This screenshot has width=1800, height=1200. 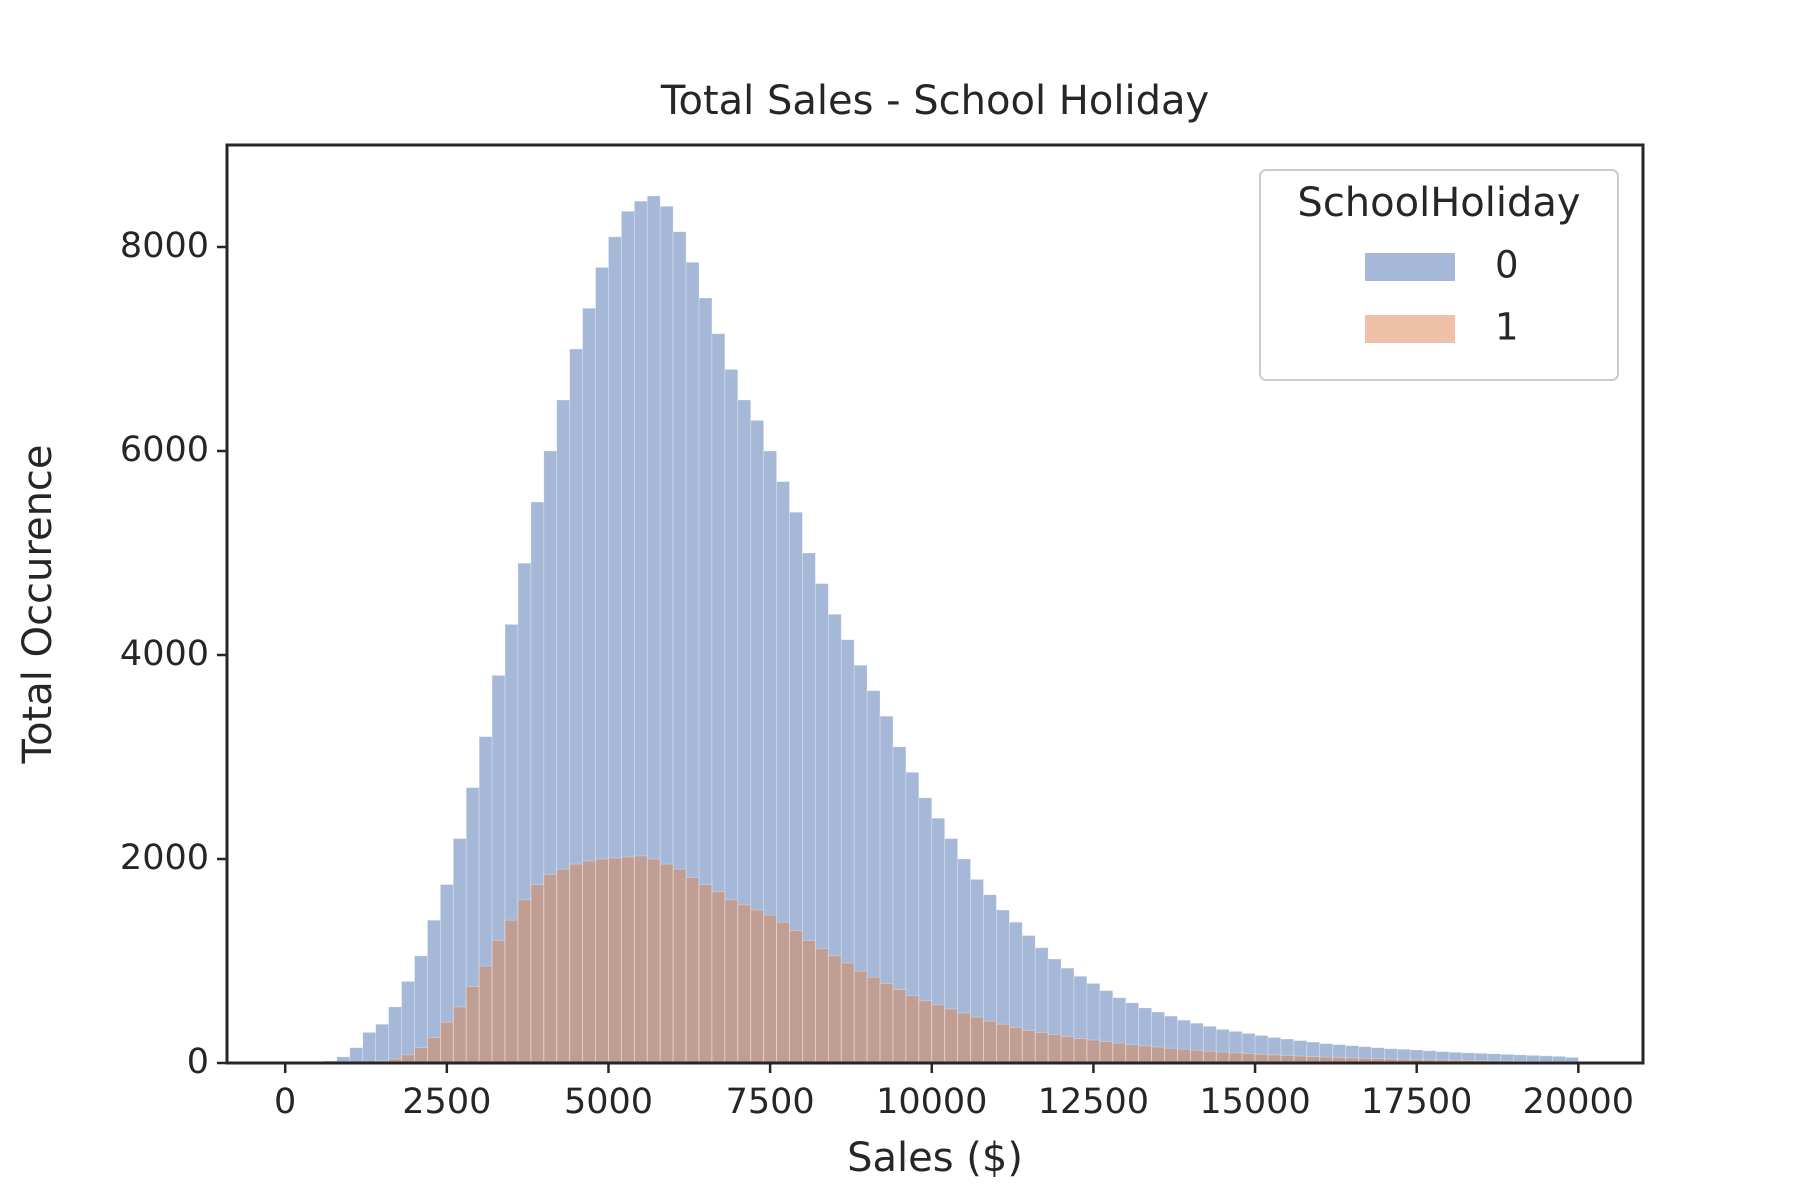 I want to click on y-tick-label: 0, so click(x=198, y=1062).